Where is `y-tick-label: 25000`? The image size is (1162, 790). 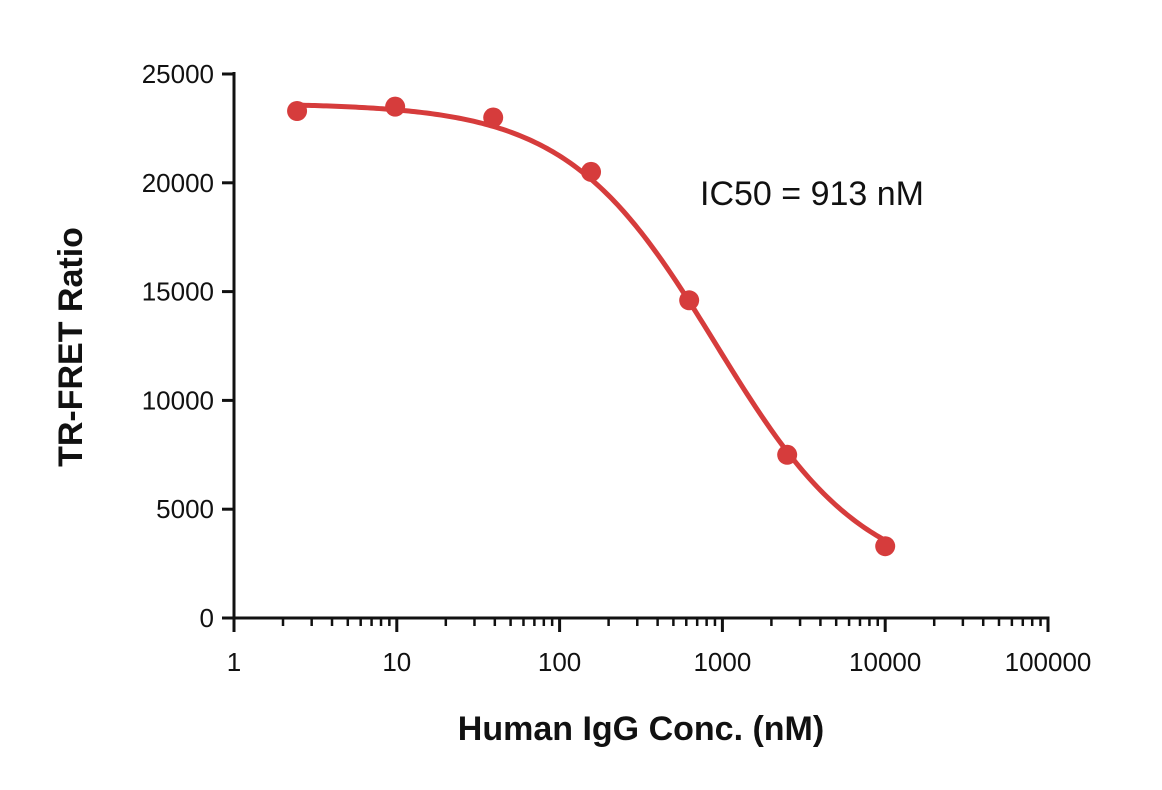 y-tick-label: 25000 is located at coordinates (178, 74).